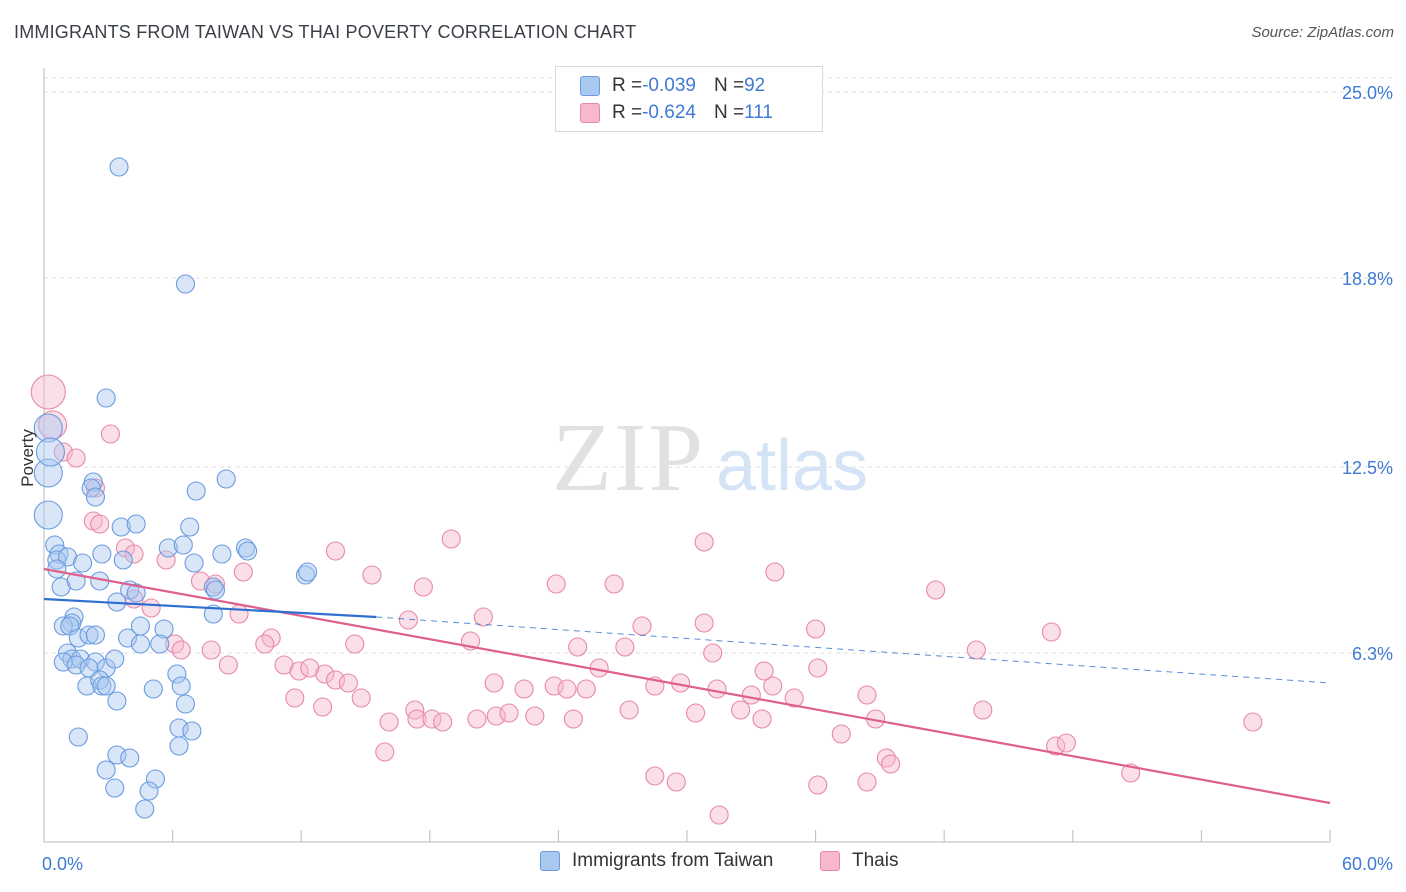  Describe the element at coordinates (755, 85) in the screenshot. I see `legend-n-value: 92` at that location.